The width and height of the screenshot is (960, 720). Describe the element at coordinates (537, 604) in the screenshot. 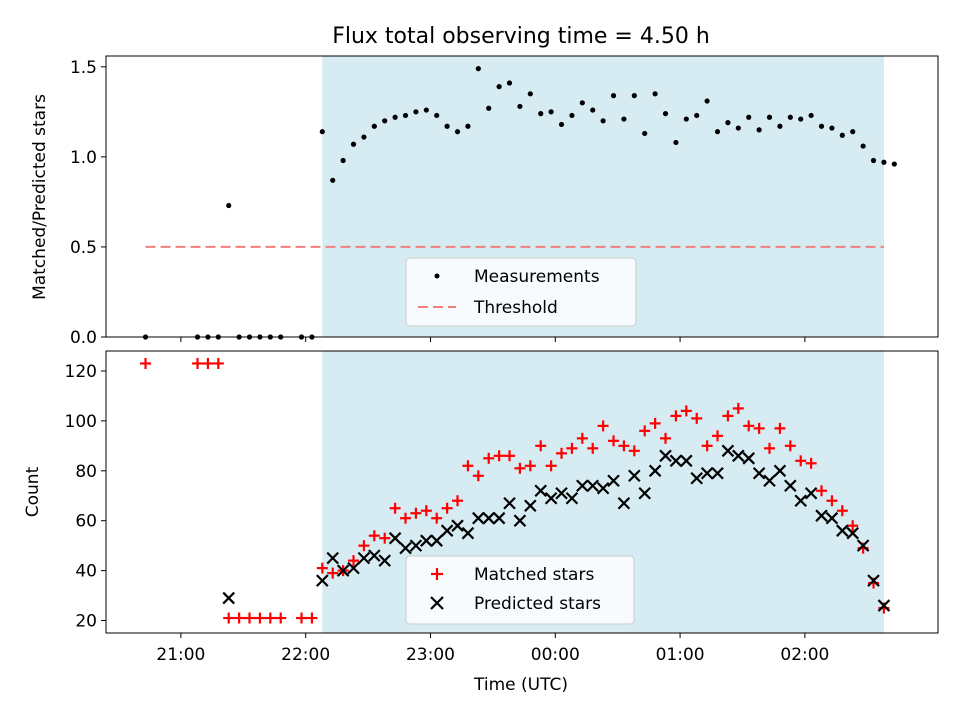

I see `legend-predicted-label: Predicted stars` at that location.